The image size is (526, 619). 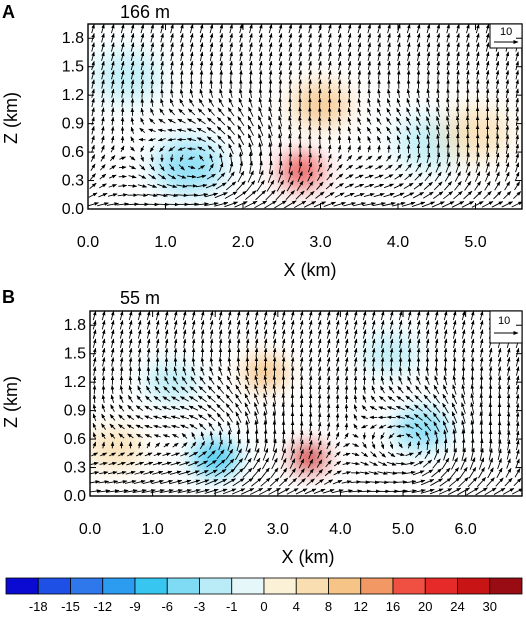 What do you see at coordinates (75, 411) in the screenshot?
I see `panel-b-ytick-label: 0.9` at bounding box center [75, 411].